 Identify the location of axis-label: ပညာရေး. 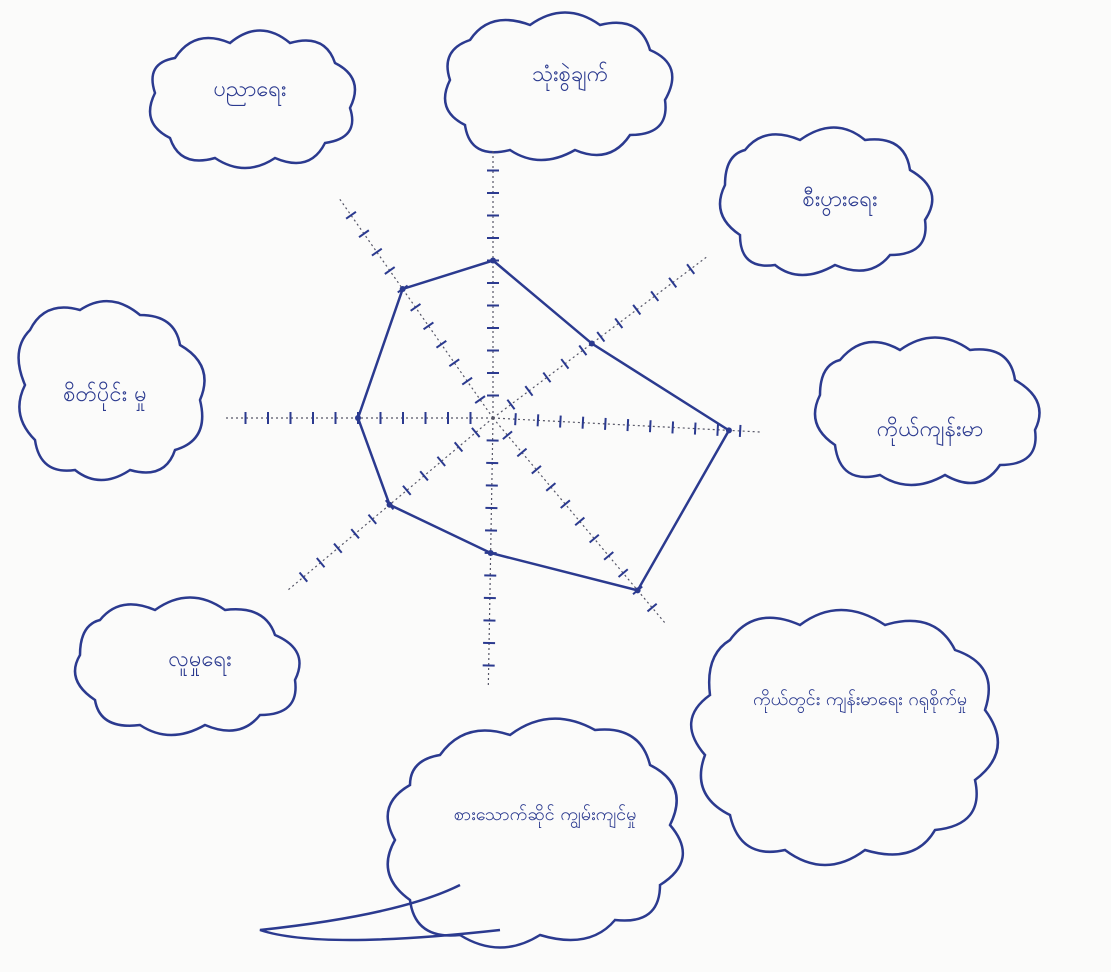
(249, 91).